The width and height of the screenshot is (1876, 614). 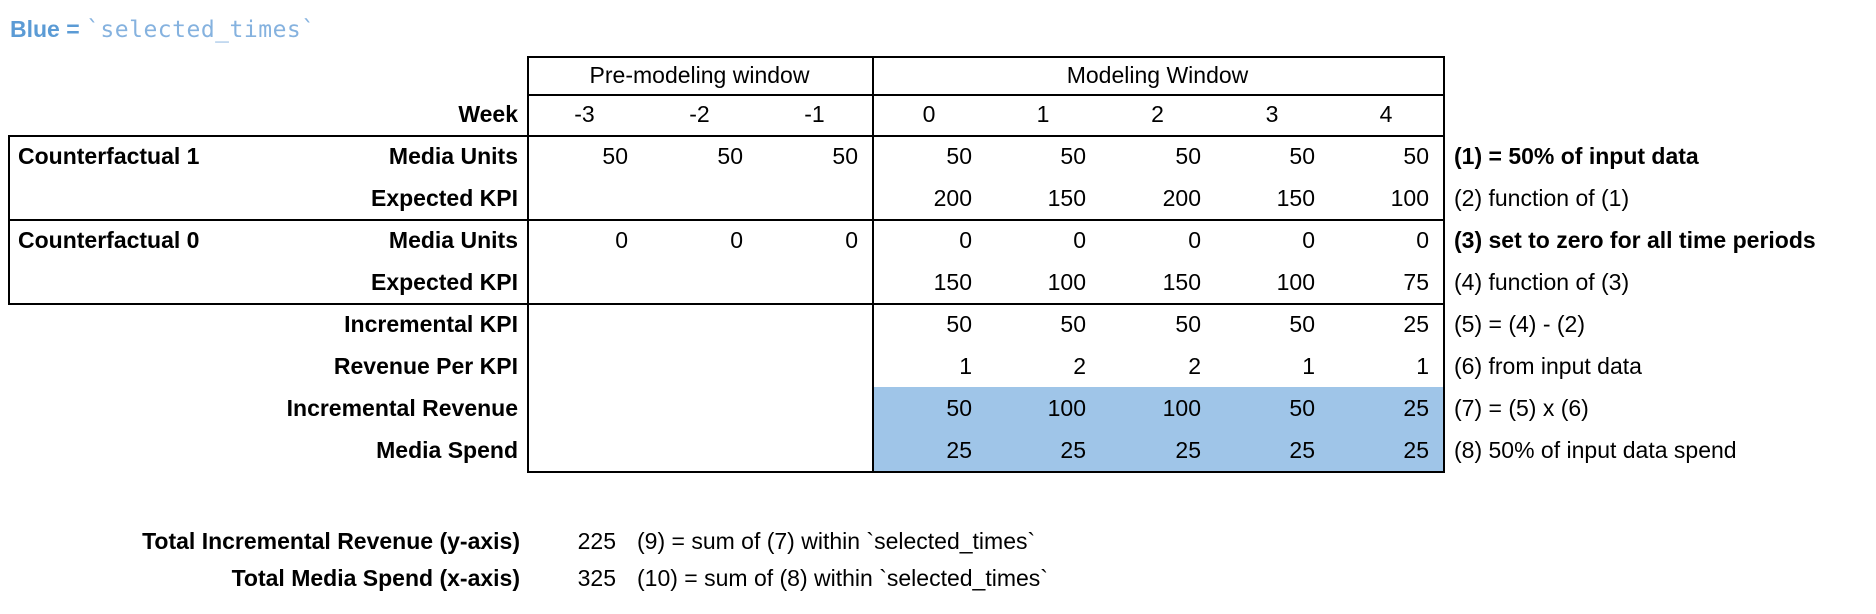 I want to click on week-header-cell: -3, so click(x=584, y=114).